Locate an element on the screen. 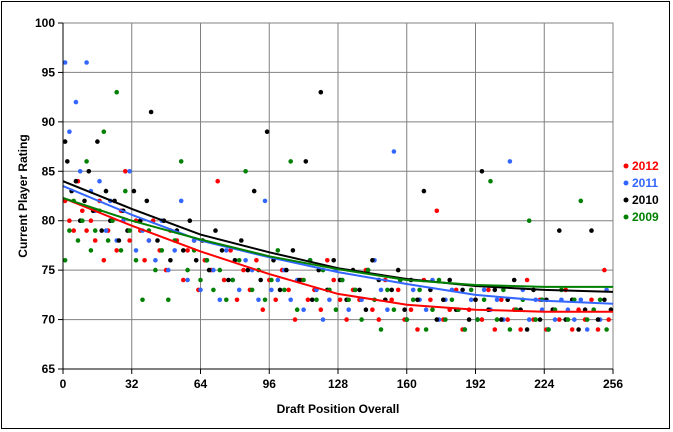 This screenshot has height=432, width=673. y-tick-label-2: 75 is located at coordinates (49, 270).